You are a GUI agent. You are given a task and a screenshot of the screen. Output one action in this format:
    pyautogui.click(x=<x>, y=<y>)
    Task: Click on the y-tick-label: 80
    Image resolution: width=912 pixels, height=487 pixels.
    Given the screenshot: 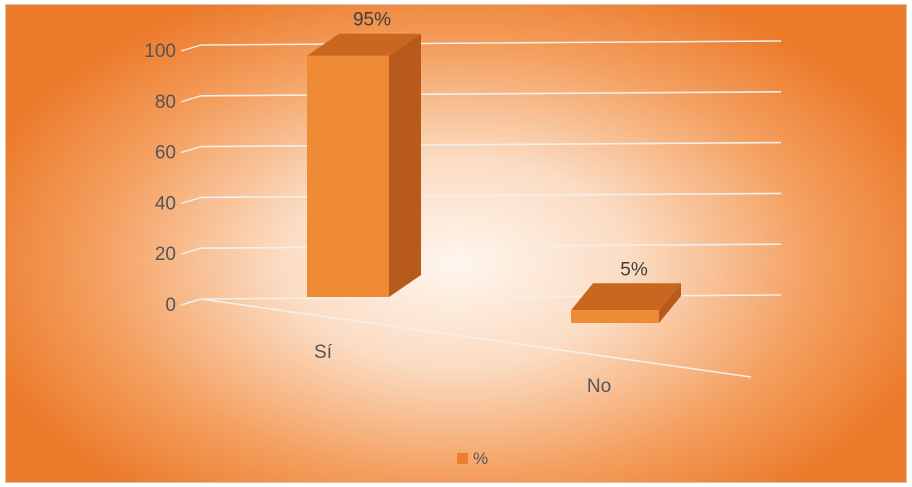 What is the action you would take?
    pyautogui.click(x=165, y=102)
    